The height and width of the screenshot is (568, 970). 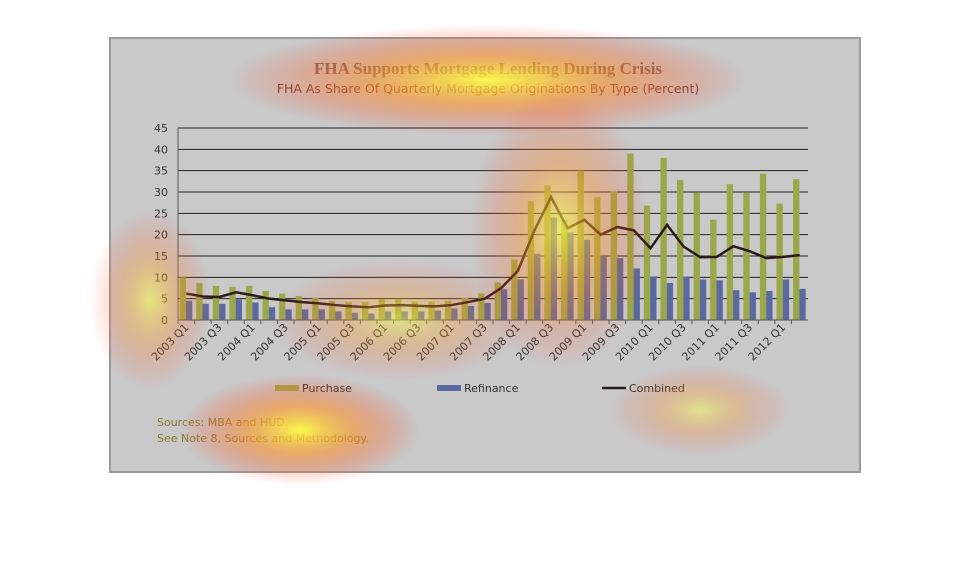 What do you see at coordinates (222, 422) in the screenshot?
I see `source-note: Sources: MBA and HUD.` at bounding box center [222, 422].